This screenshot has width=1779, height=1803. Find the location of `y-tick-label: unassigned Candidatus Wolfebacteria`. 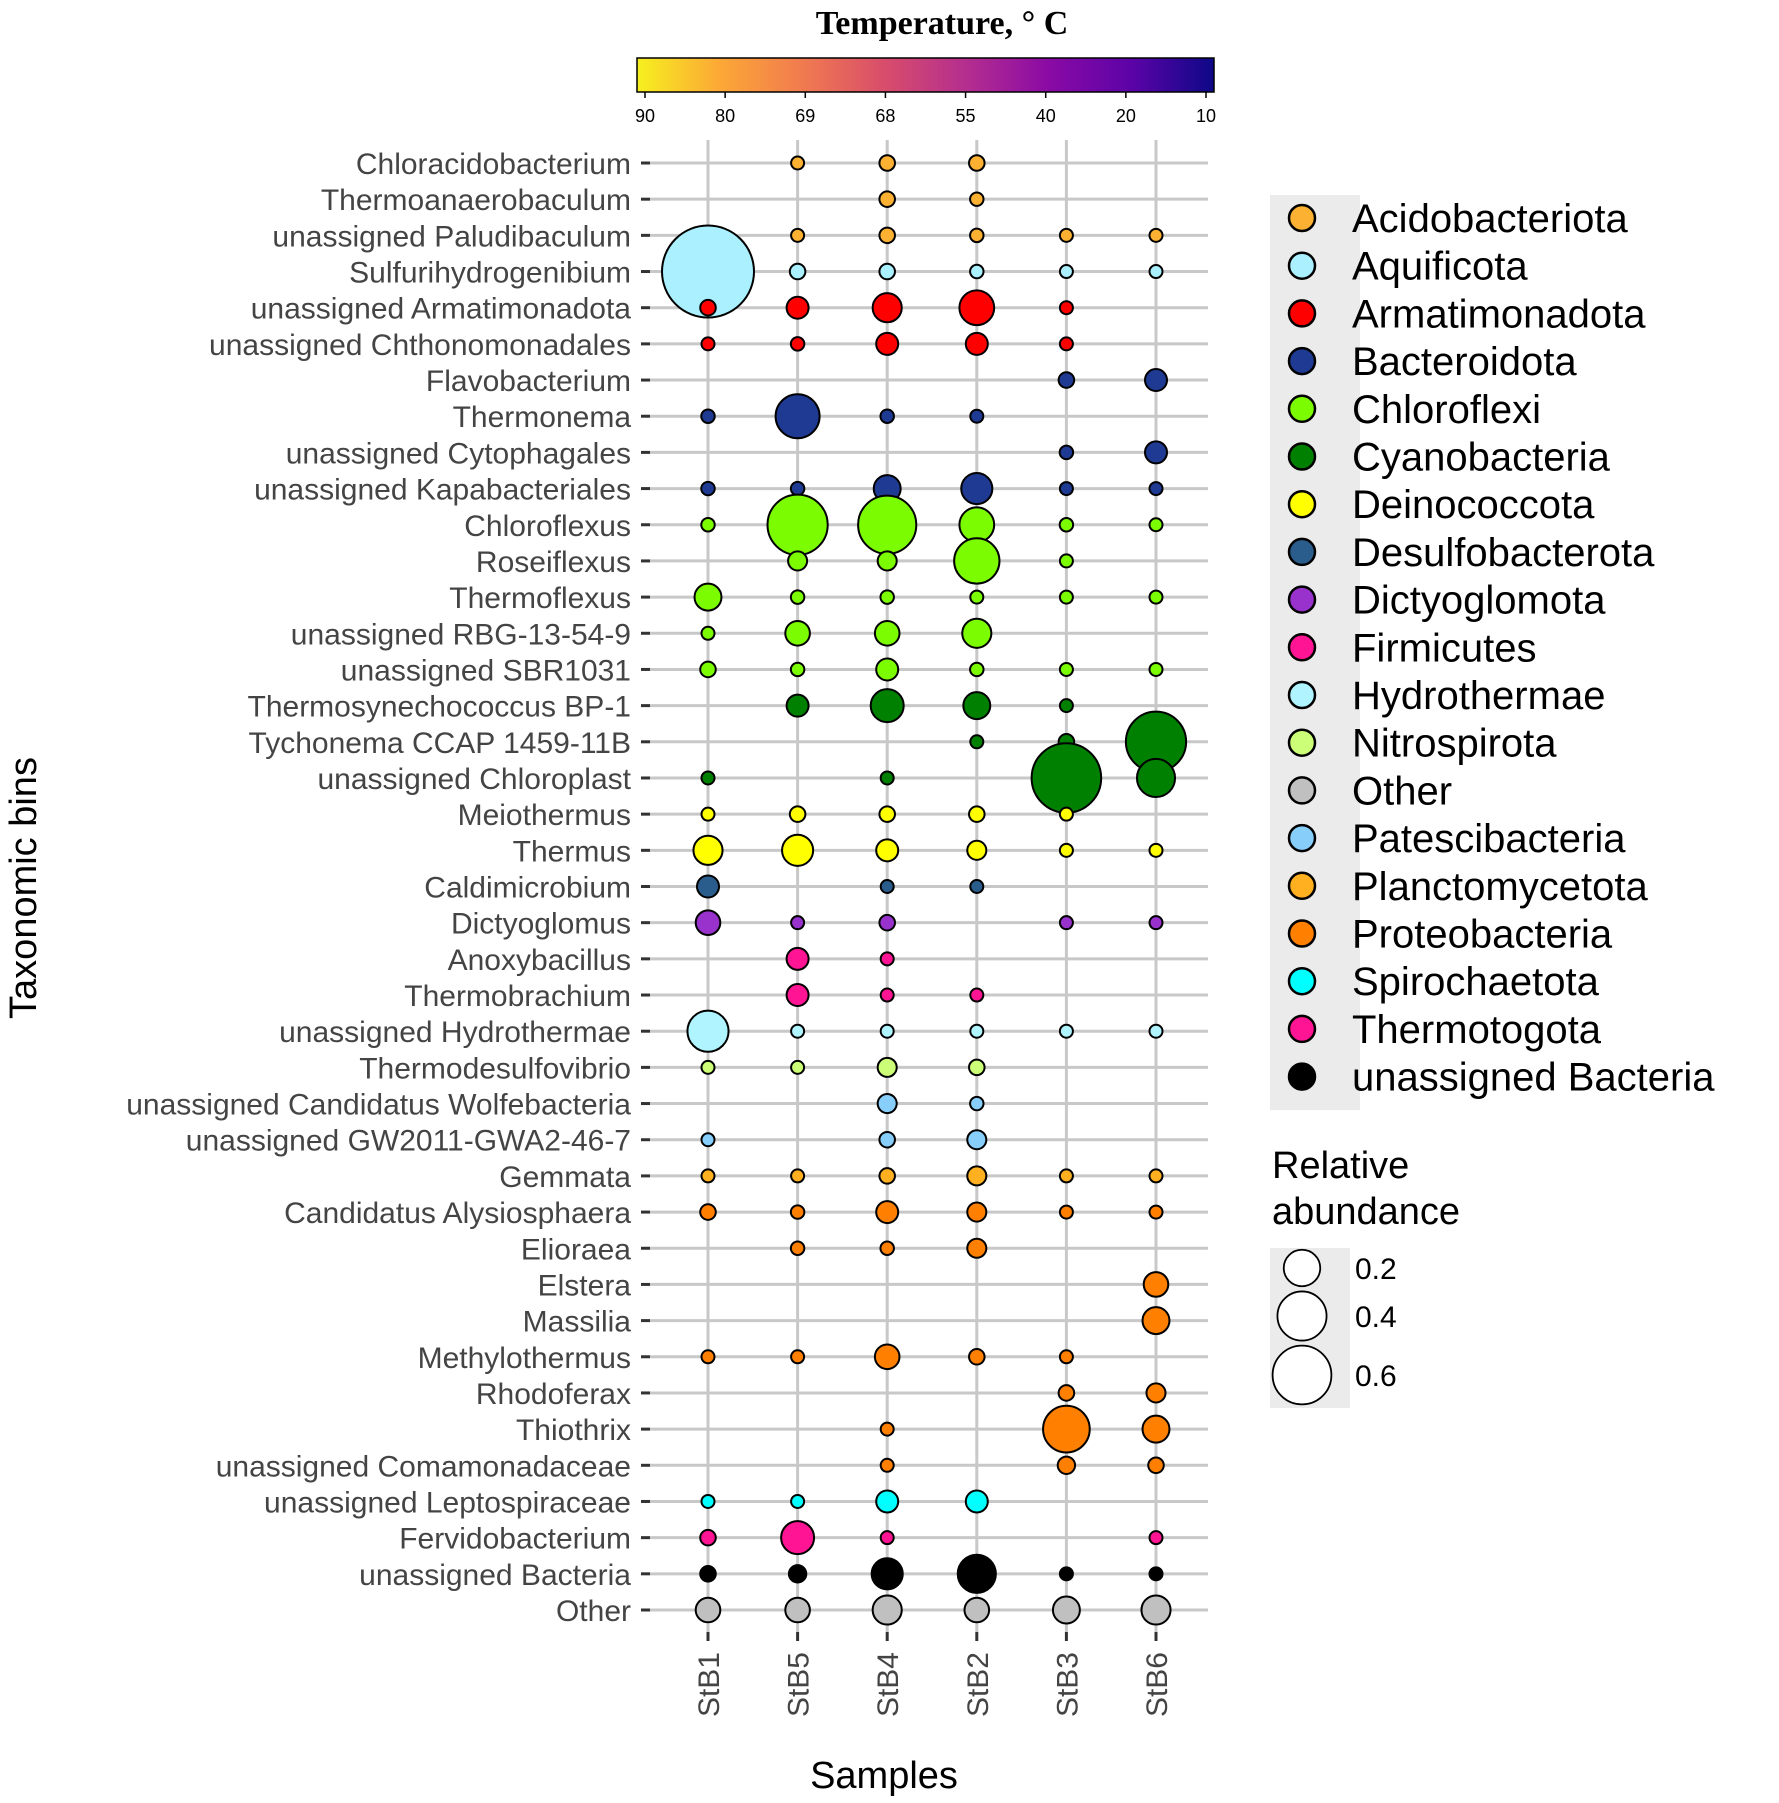

y-tick-label: unassigned Candidatus Wolfebacteria is located at coordinates (378, 1105).